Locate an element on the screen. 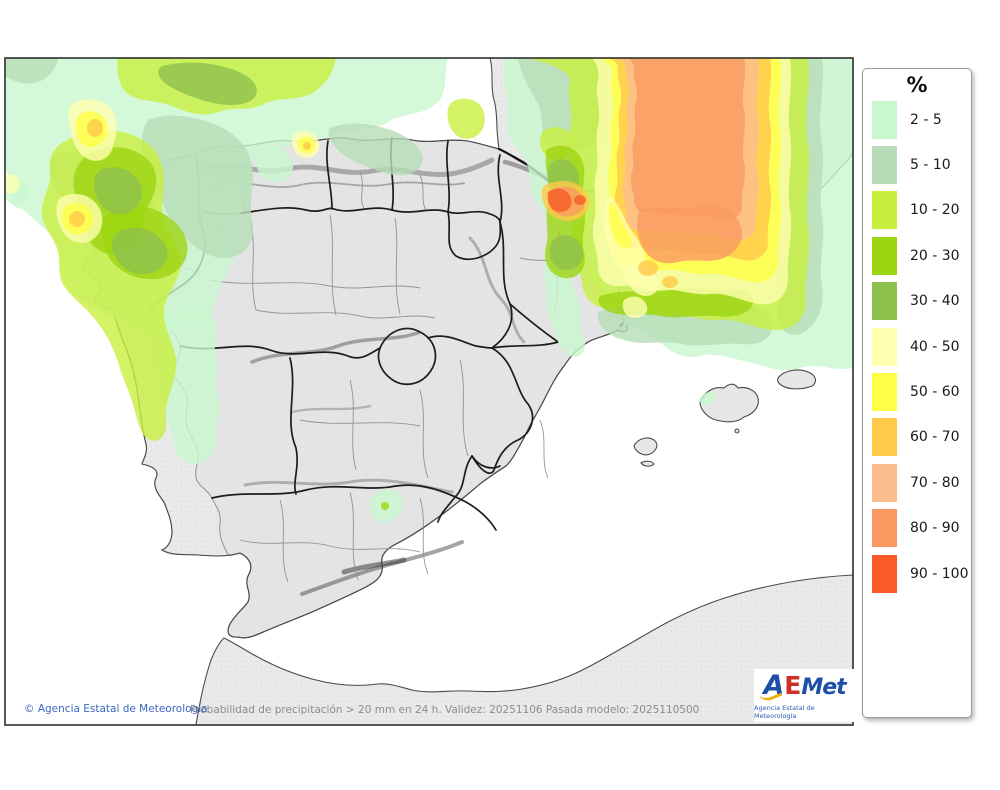 This screenshot has height=790, width=1000. legend-label: 60 - 70 is located at coordinates (935, 437).